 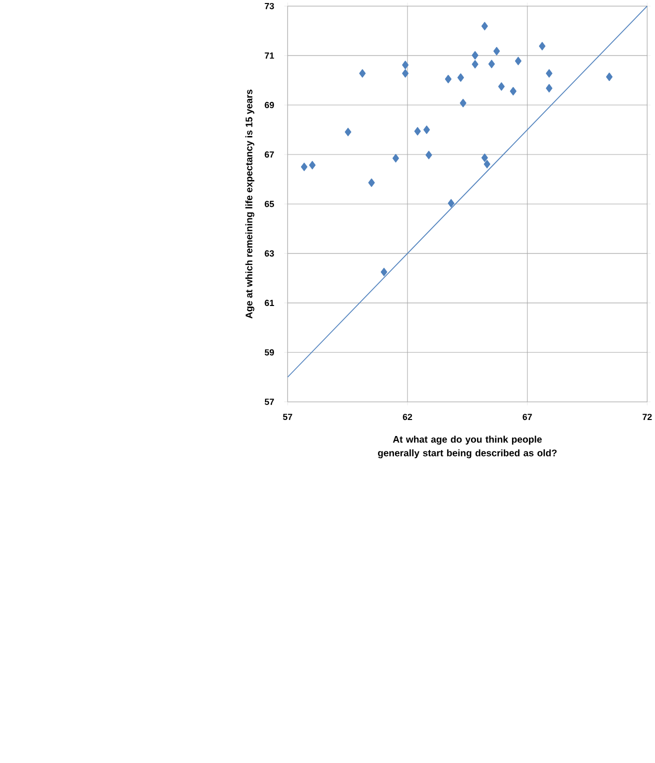 What do you see at coordinates (269, 204) in the screenshot?
I see `y-tick-label: 65` at bounding box center [269, 204].